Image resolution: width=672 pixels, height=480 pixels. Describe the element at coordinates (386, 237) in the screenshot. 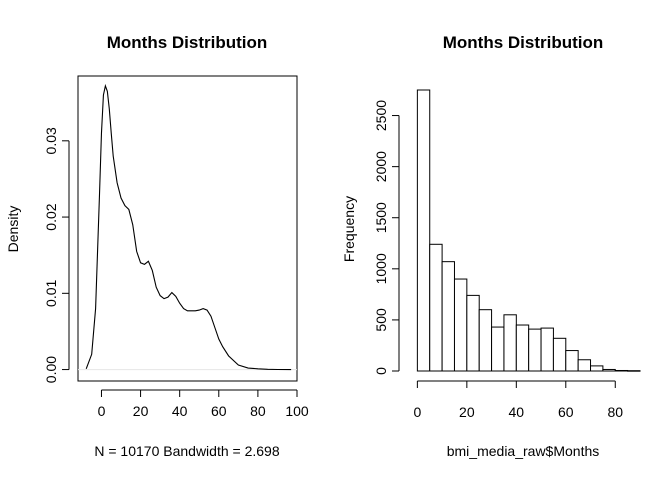

I see `histogram-y-ticks: 0 500 1000 1500 2000 2500` at that location.